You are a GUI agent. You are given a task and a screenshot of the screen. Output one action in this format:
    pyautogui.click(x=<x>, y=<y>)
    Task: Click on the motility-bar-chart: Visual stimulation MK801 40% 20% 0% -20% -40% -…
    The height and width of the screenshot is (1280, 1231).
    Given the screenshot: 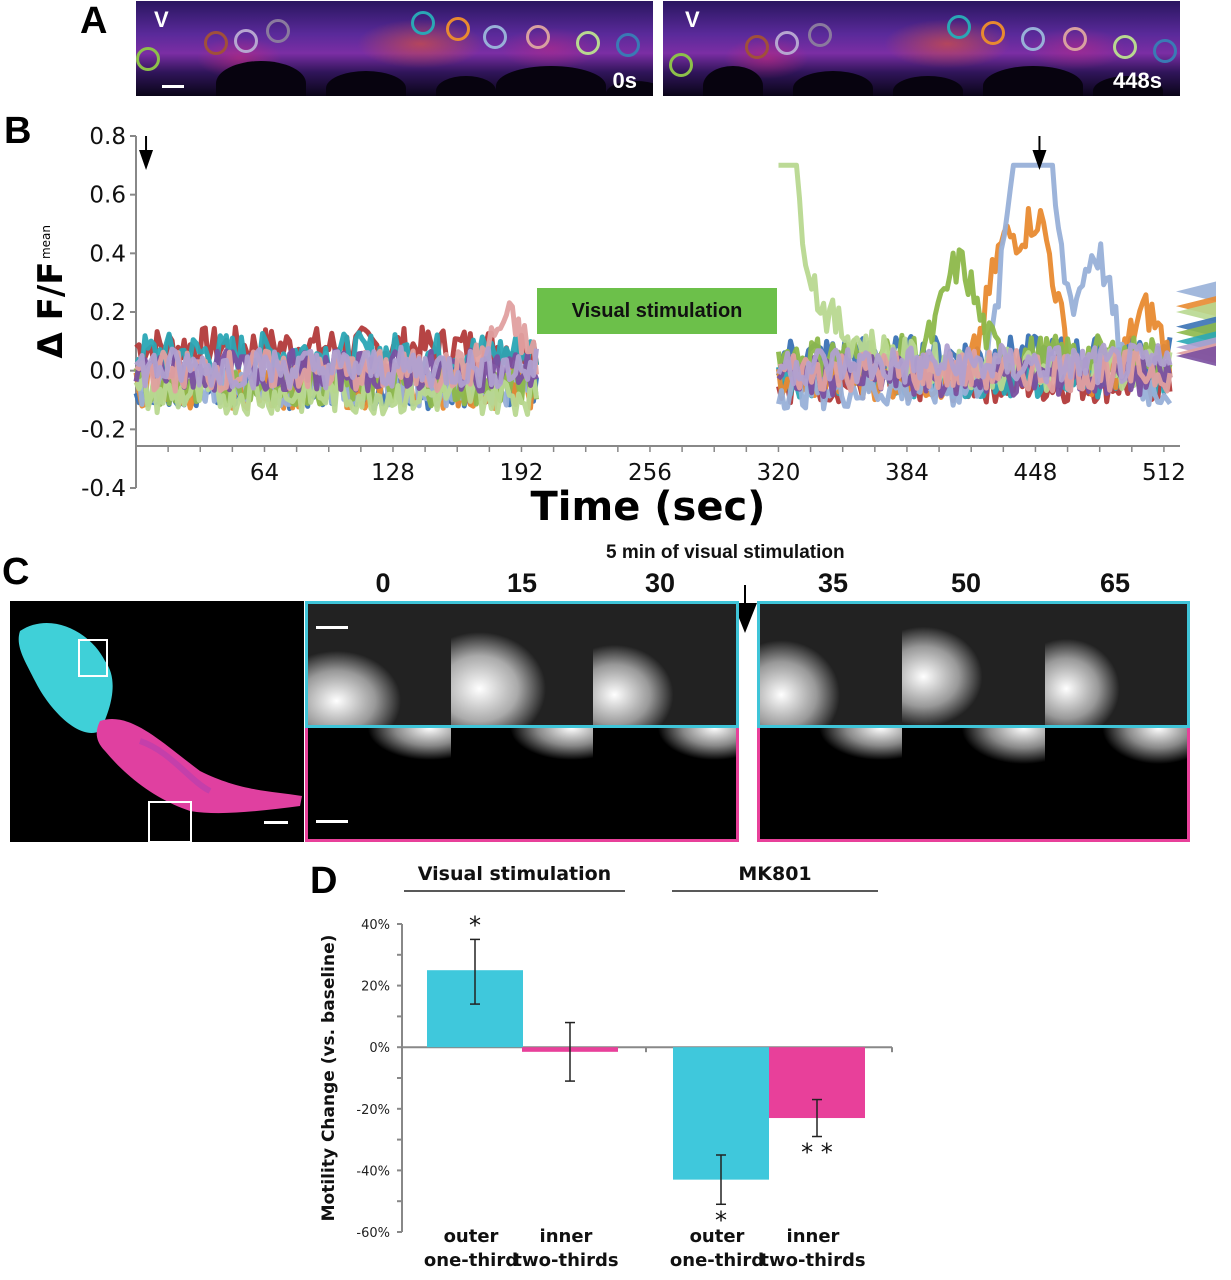 What is the action you would take?
    pyautogui.click(x=606, y=1067)
    